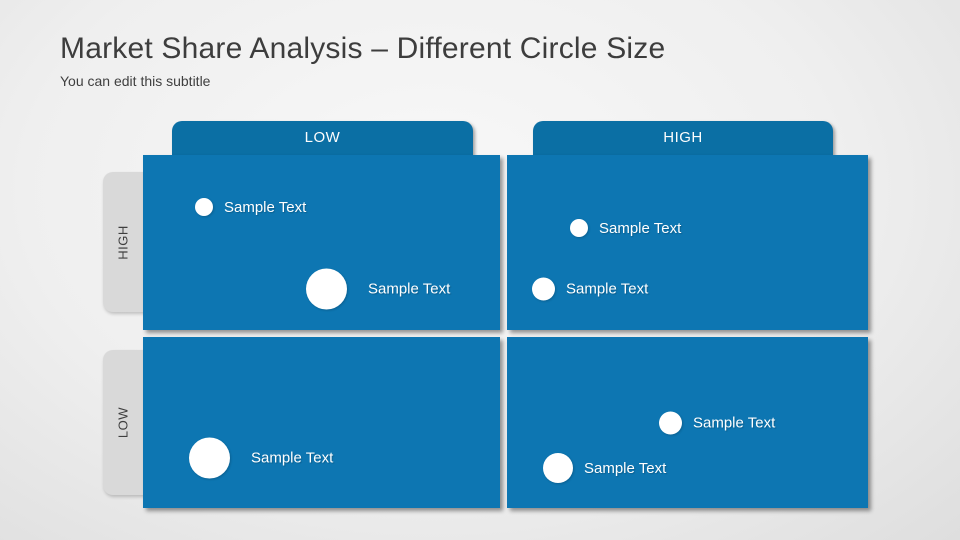  Describe the element at coordinates (123, 422) in the screenshot. I see `row-header-low-label: LOW` at that location.